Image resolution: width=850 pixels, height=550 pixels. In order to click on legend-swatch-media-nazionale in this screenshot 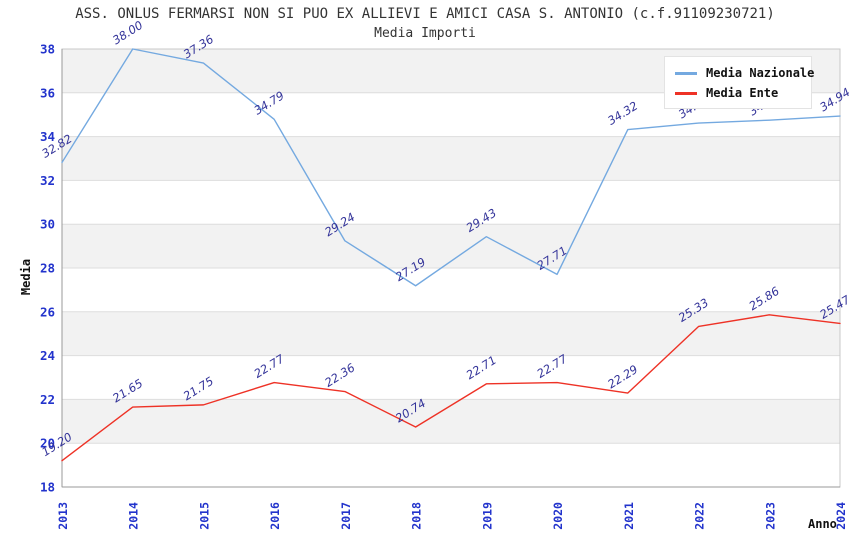, I will do `click(686, 73)`.